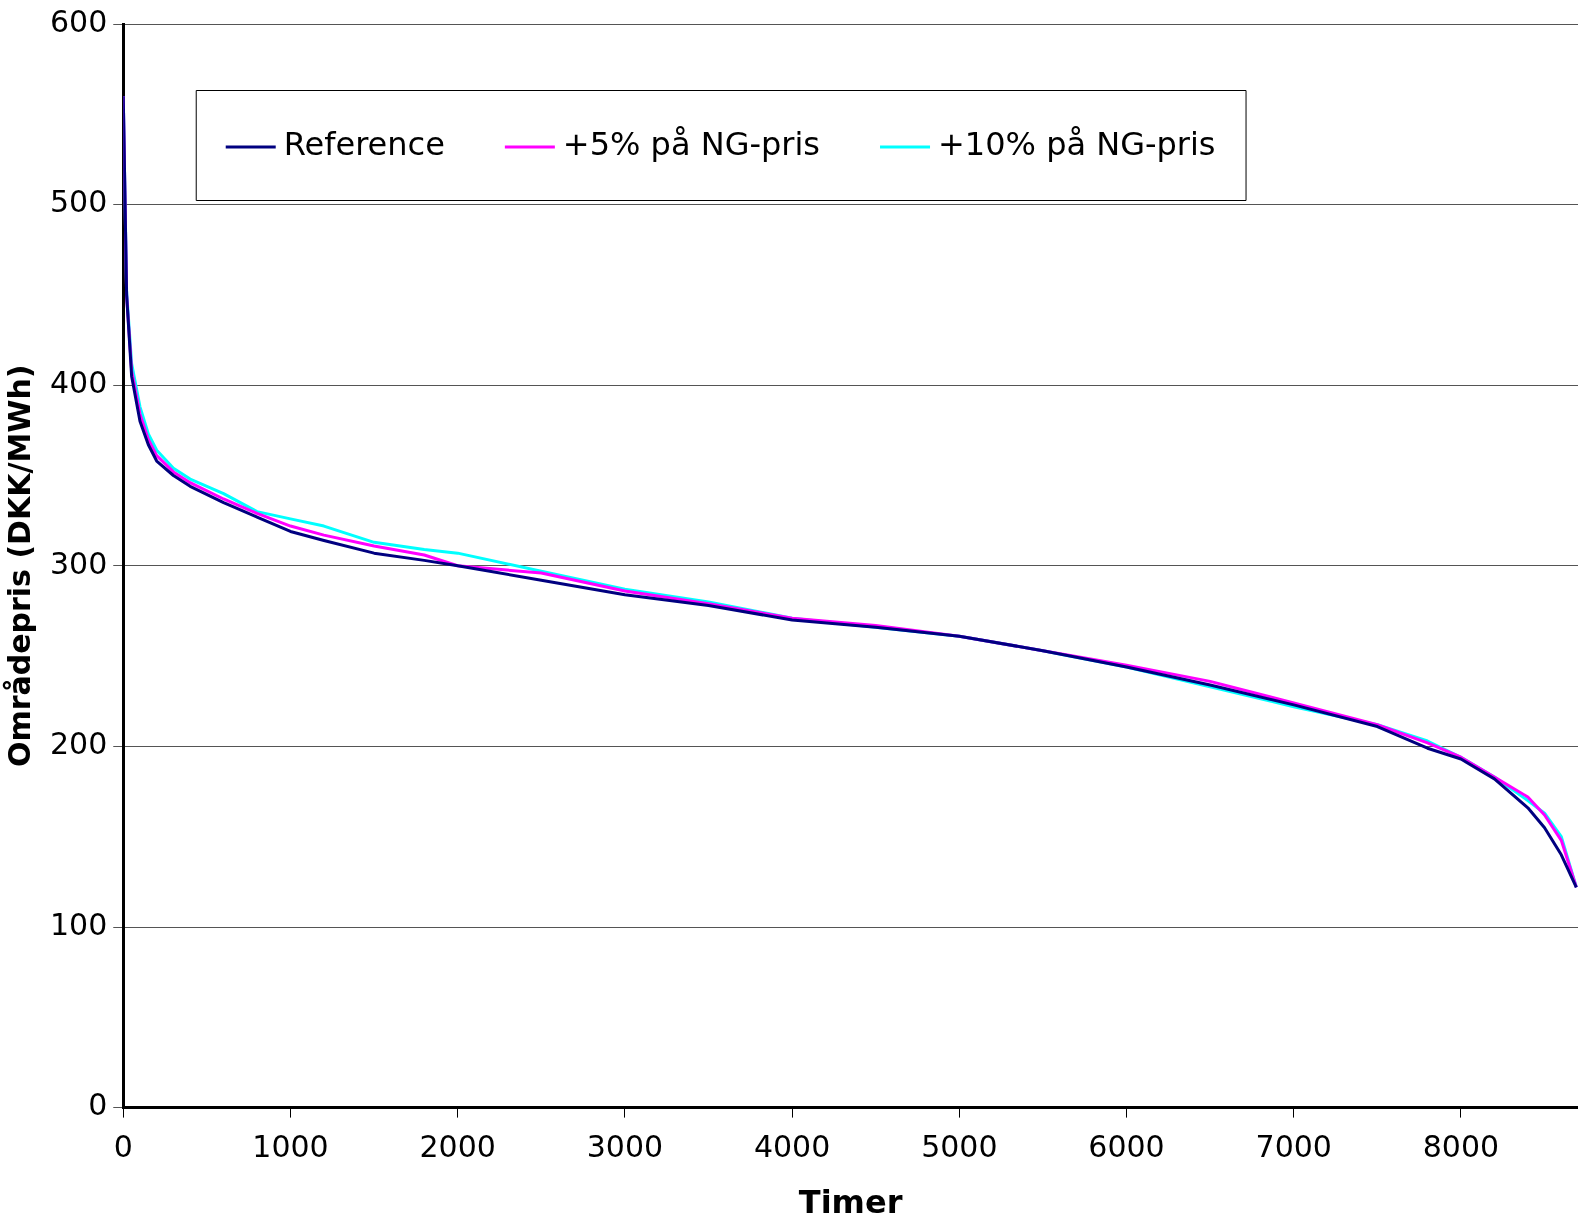  Describe the element at coordinates (850, 1202) in the screenshot. I see `x-axis-title: Timer` at that location.